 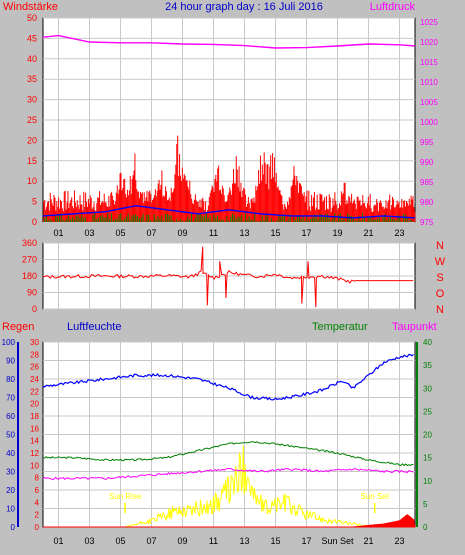 I want to click on y-tick-label: 20, so click(x=32, y=140).